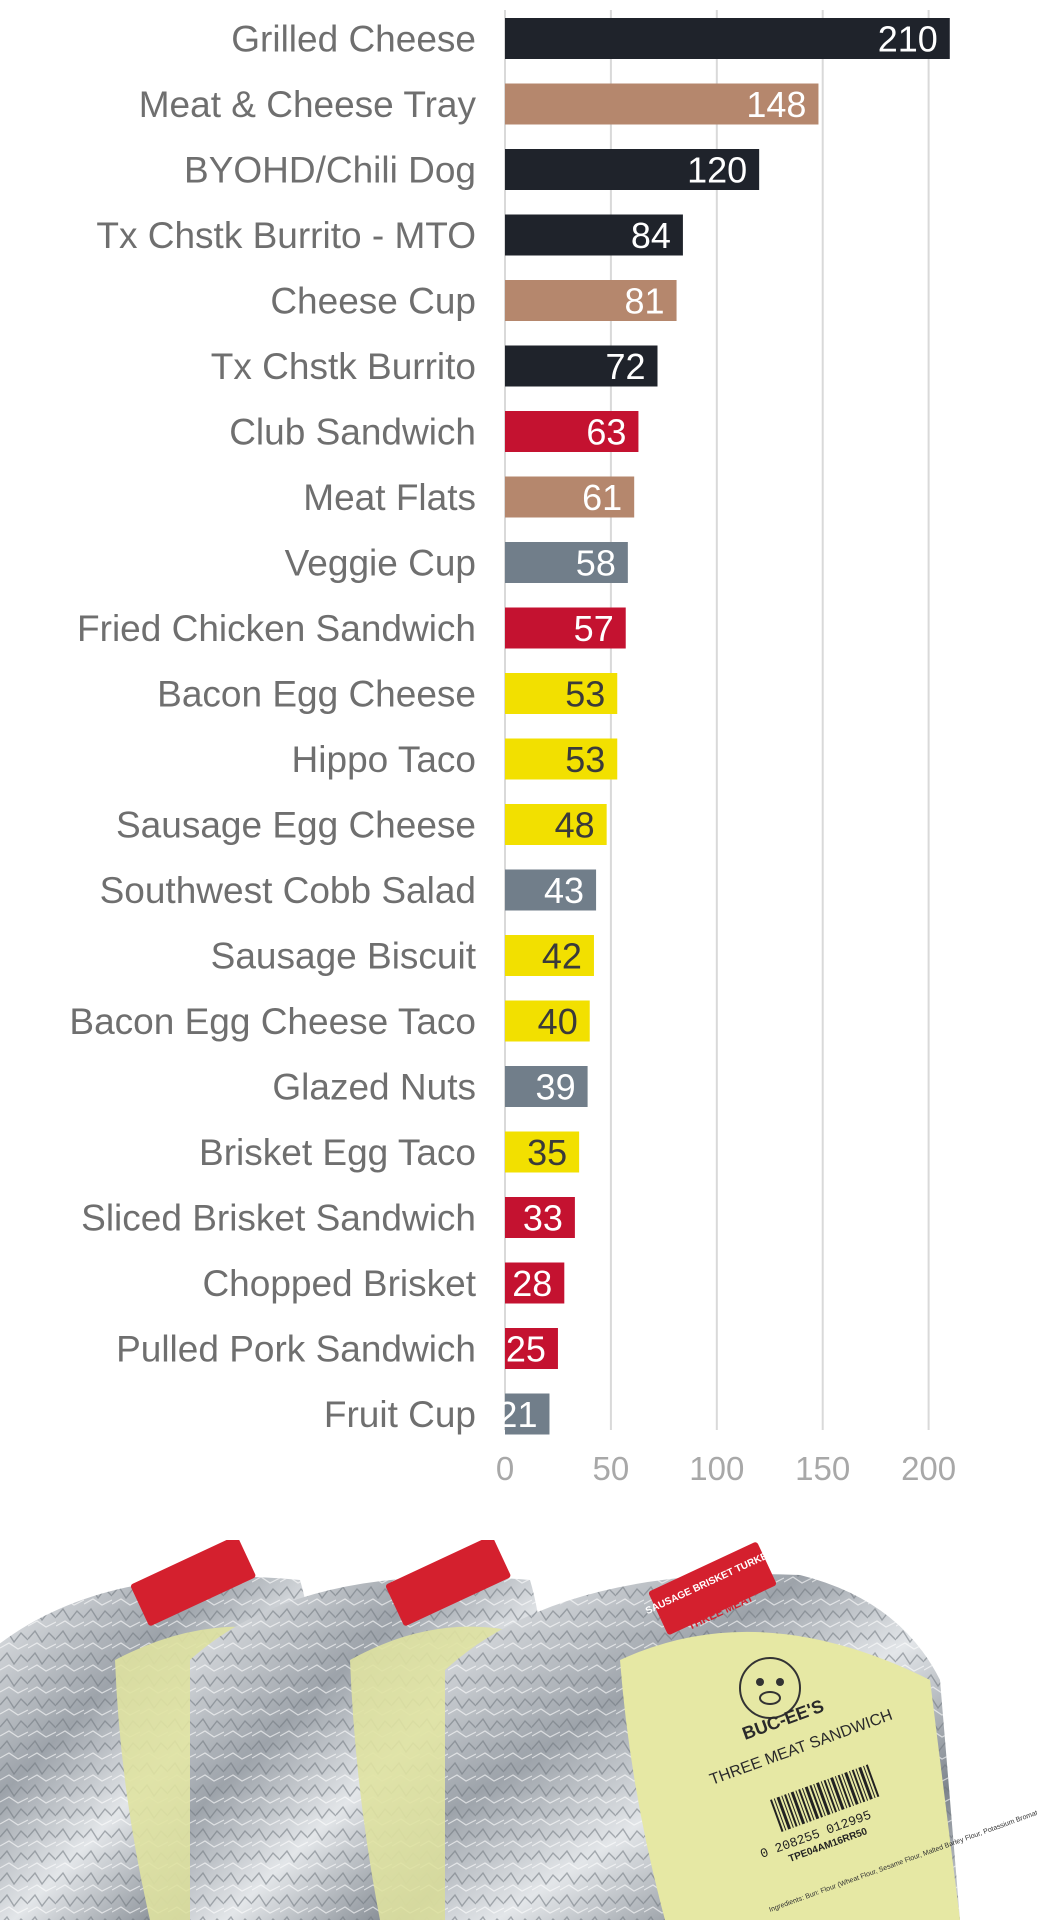  Describe the element at coordinates (286, 235) in the screenshot. I see `category-label-3: Tx Chstk Burrito - MTO` at that location.